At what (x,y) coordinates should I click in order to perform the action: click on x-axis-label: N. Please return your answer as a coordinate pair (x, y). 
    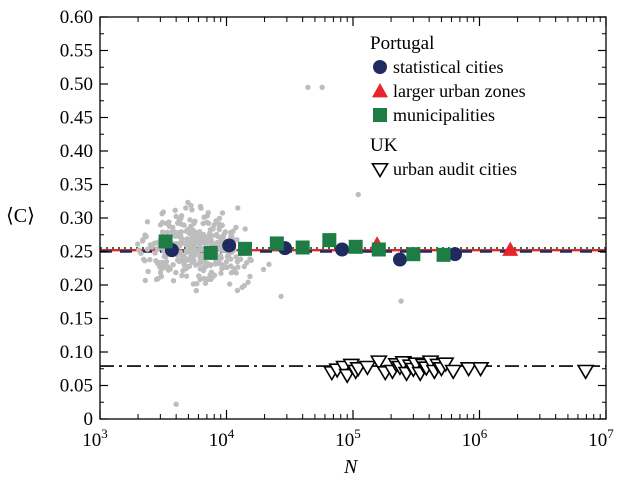
    Looking at the image, I should click on (351, 467).